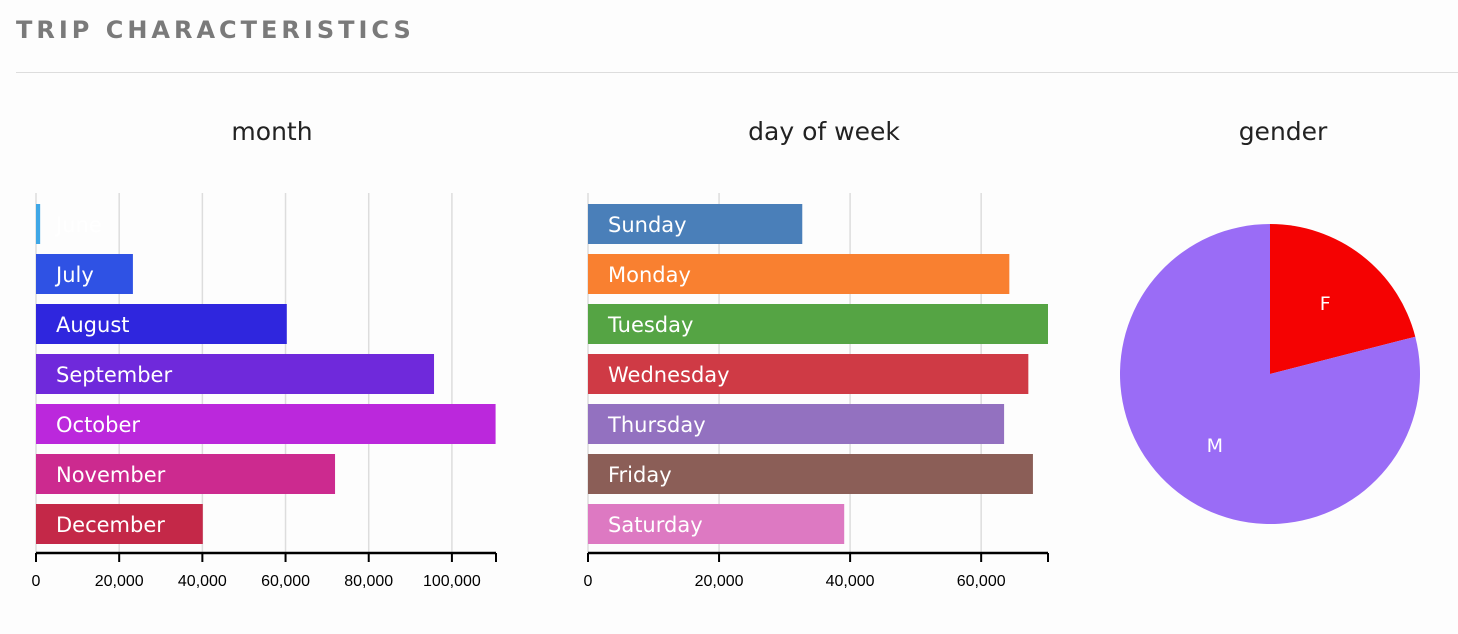 The image size is (1458, 634). What do you see at coordinates (74, 275) in the screenshot?
I see `bar-label: July` at bounding box center [74, 275].